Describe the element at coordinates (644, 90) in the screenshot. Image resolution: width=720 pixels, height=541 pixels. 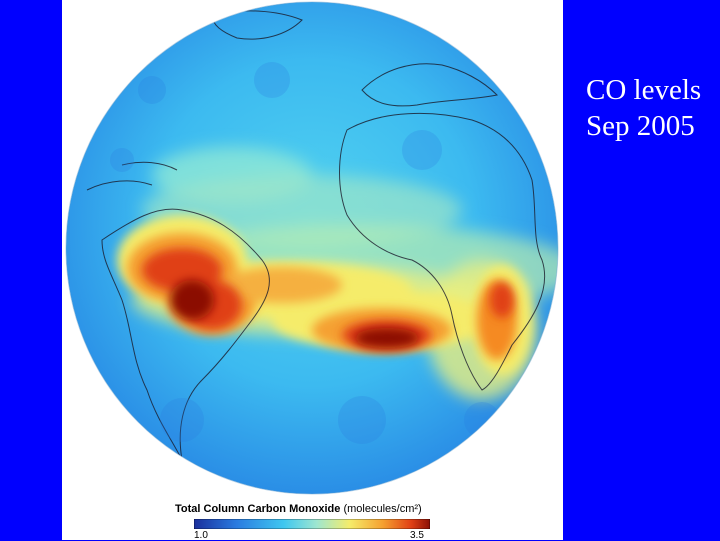
I see `caption-line-1: CO levels` at that location.